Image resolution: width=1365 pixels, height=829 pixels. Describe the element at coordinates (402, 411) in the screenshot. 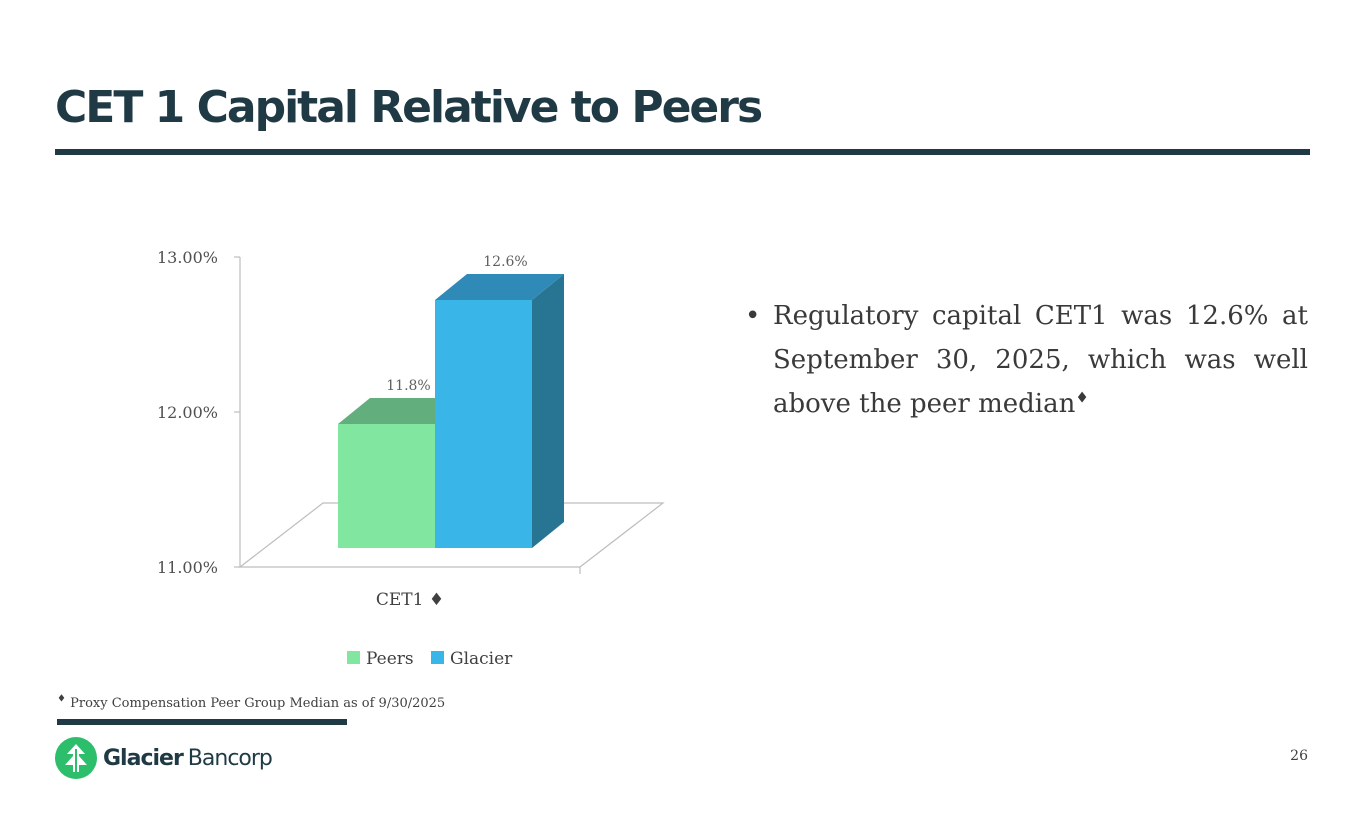

I see `bar-top-peers` at that location.